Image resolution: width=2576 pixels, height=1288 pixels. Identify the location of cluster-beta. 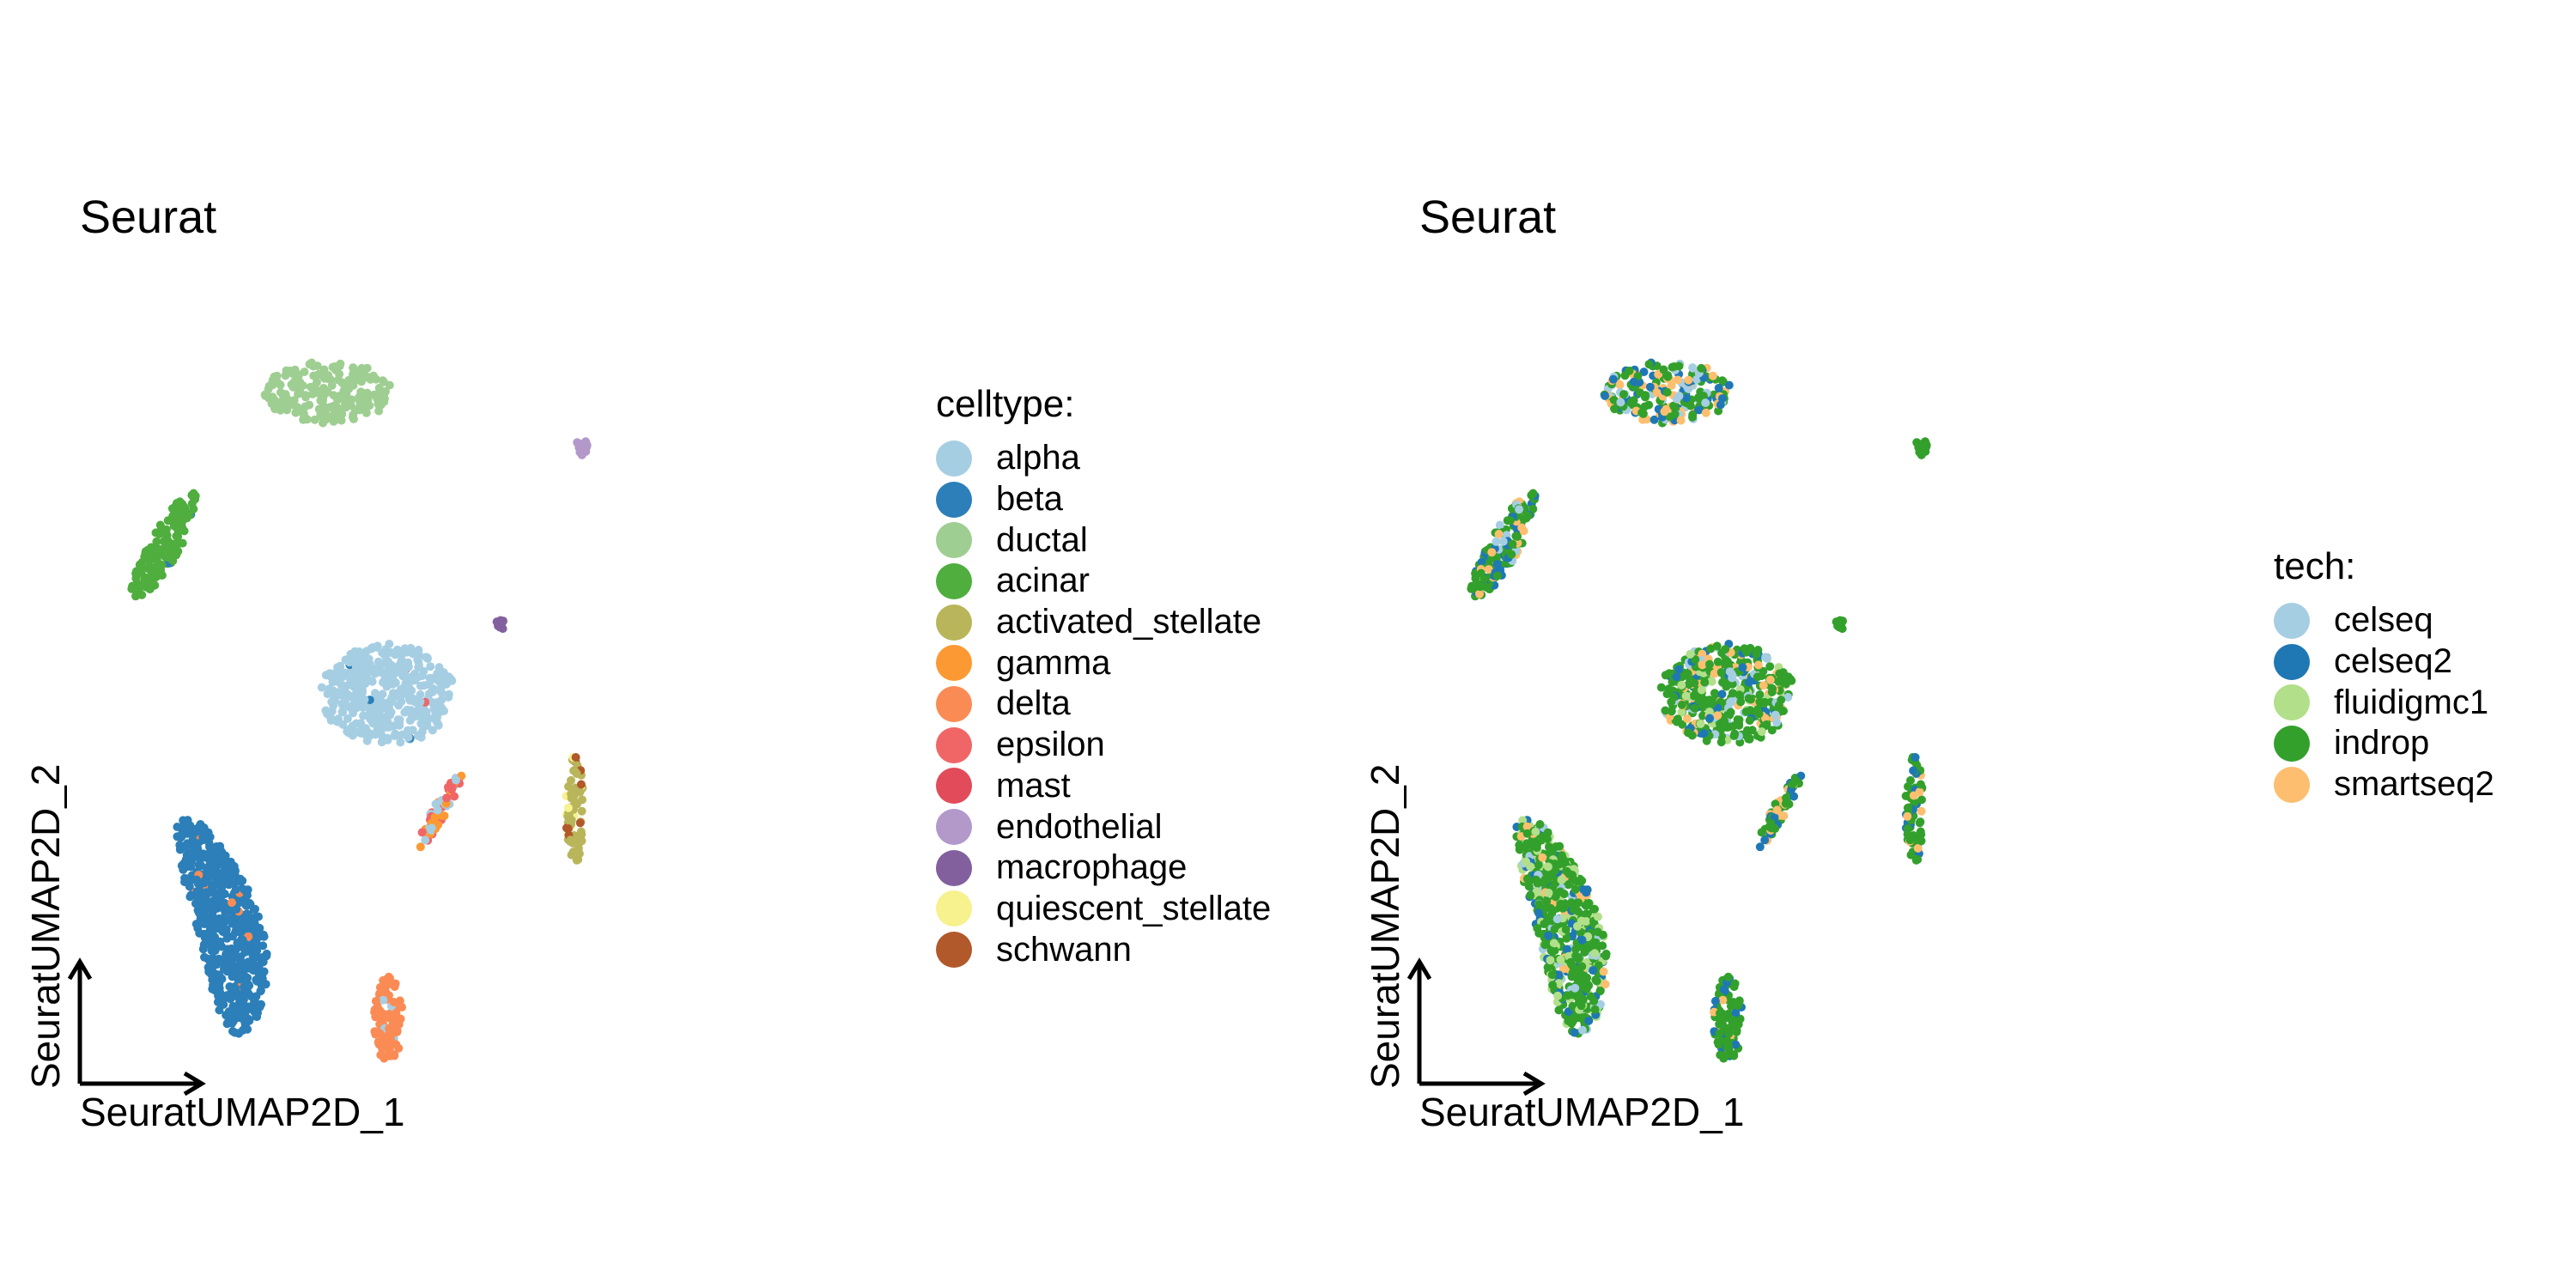
(222, 927).